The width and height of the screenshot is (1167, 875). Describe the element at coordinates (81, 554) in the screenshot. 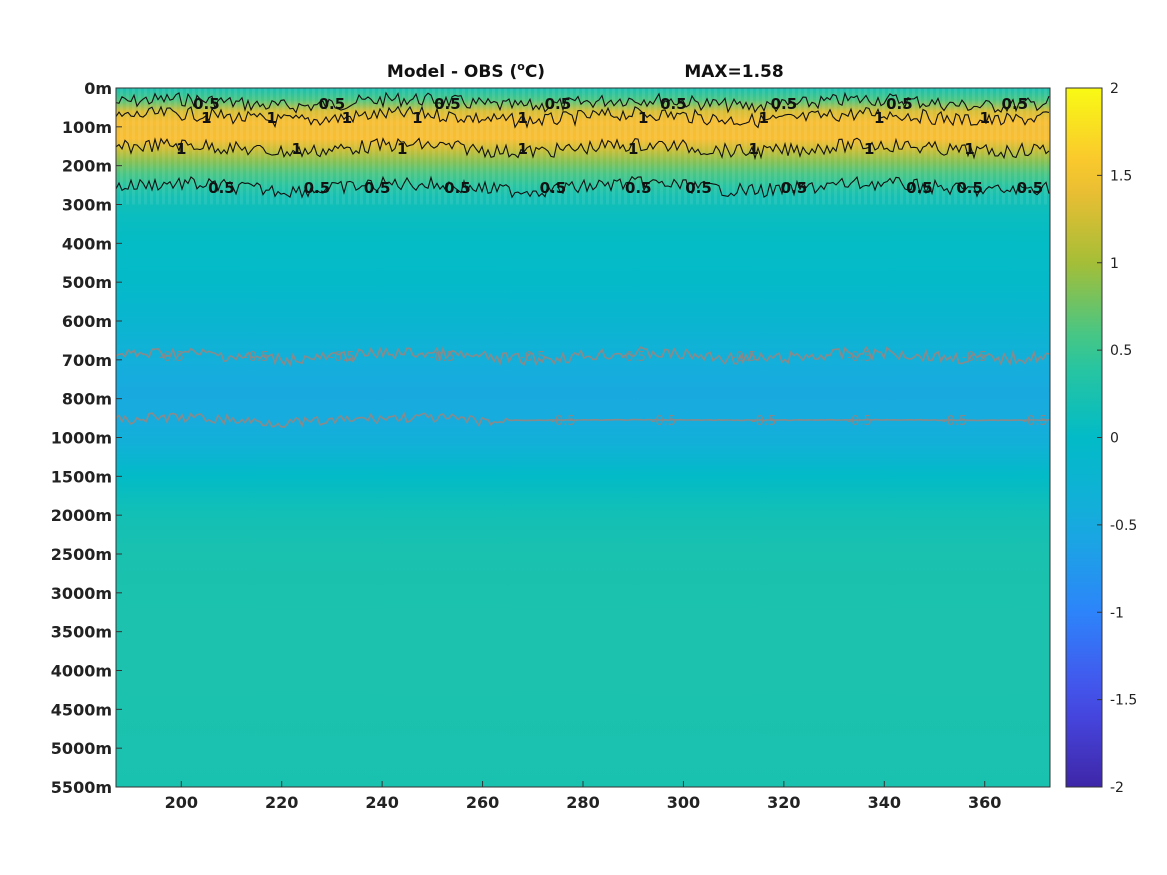

I see `y-tick-label: 2500m` at that location.